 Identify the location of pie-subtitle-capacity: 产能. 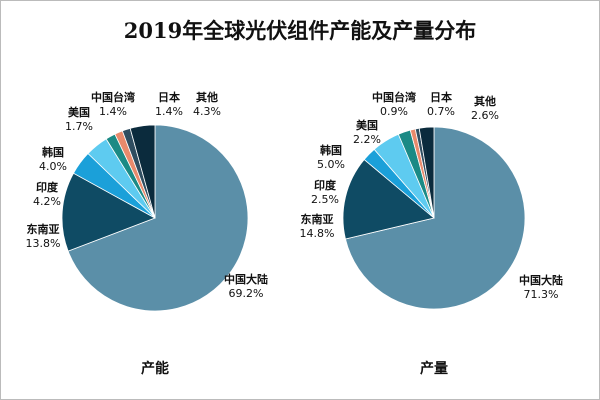
(155, 369).